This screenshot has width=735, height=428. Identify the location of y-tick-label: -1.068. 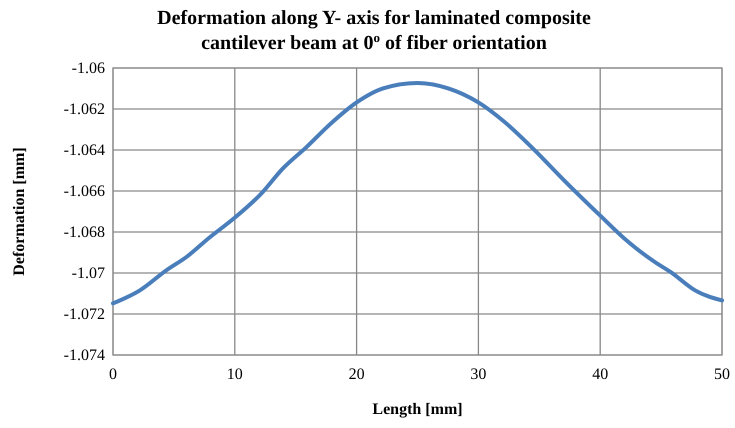
(84, 232).